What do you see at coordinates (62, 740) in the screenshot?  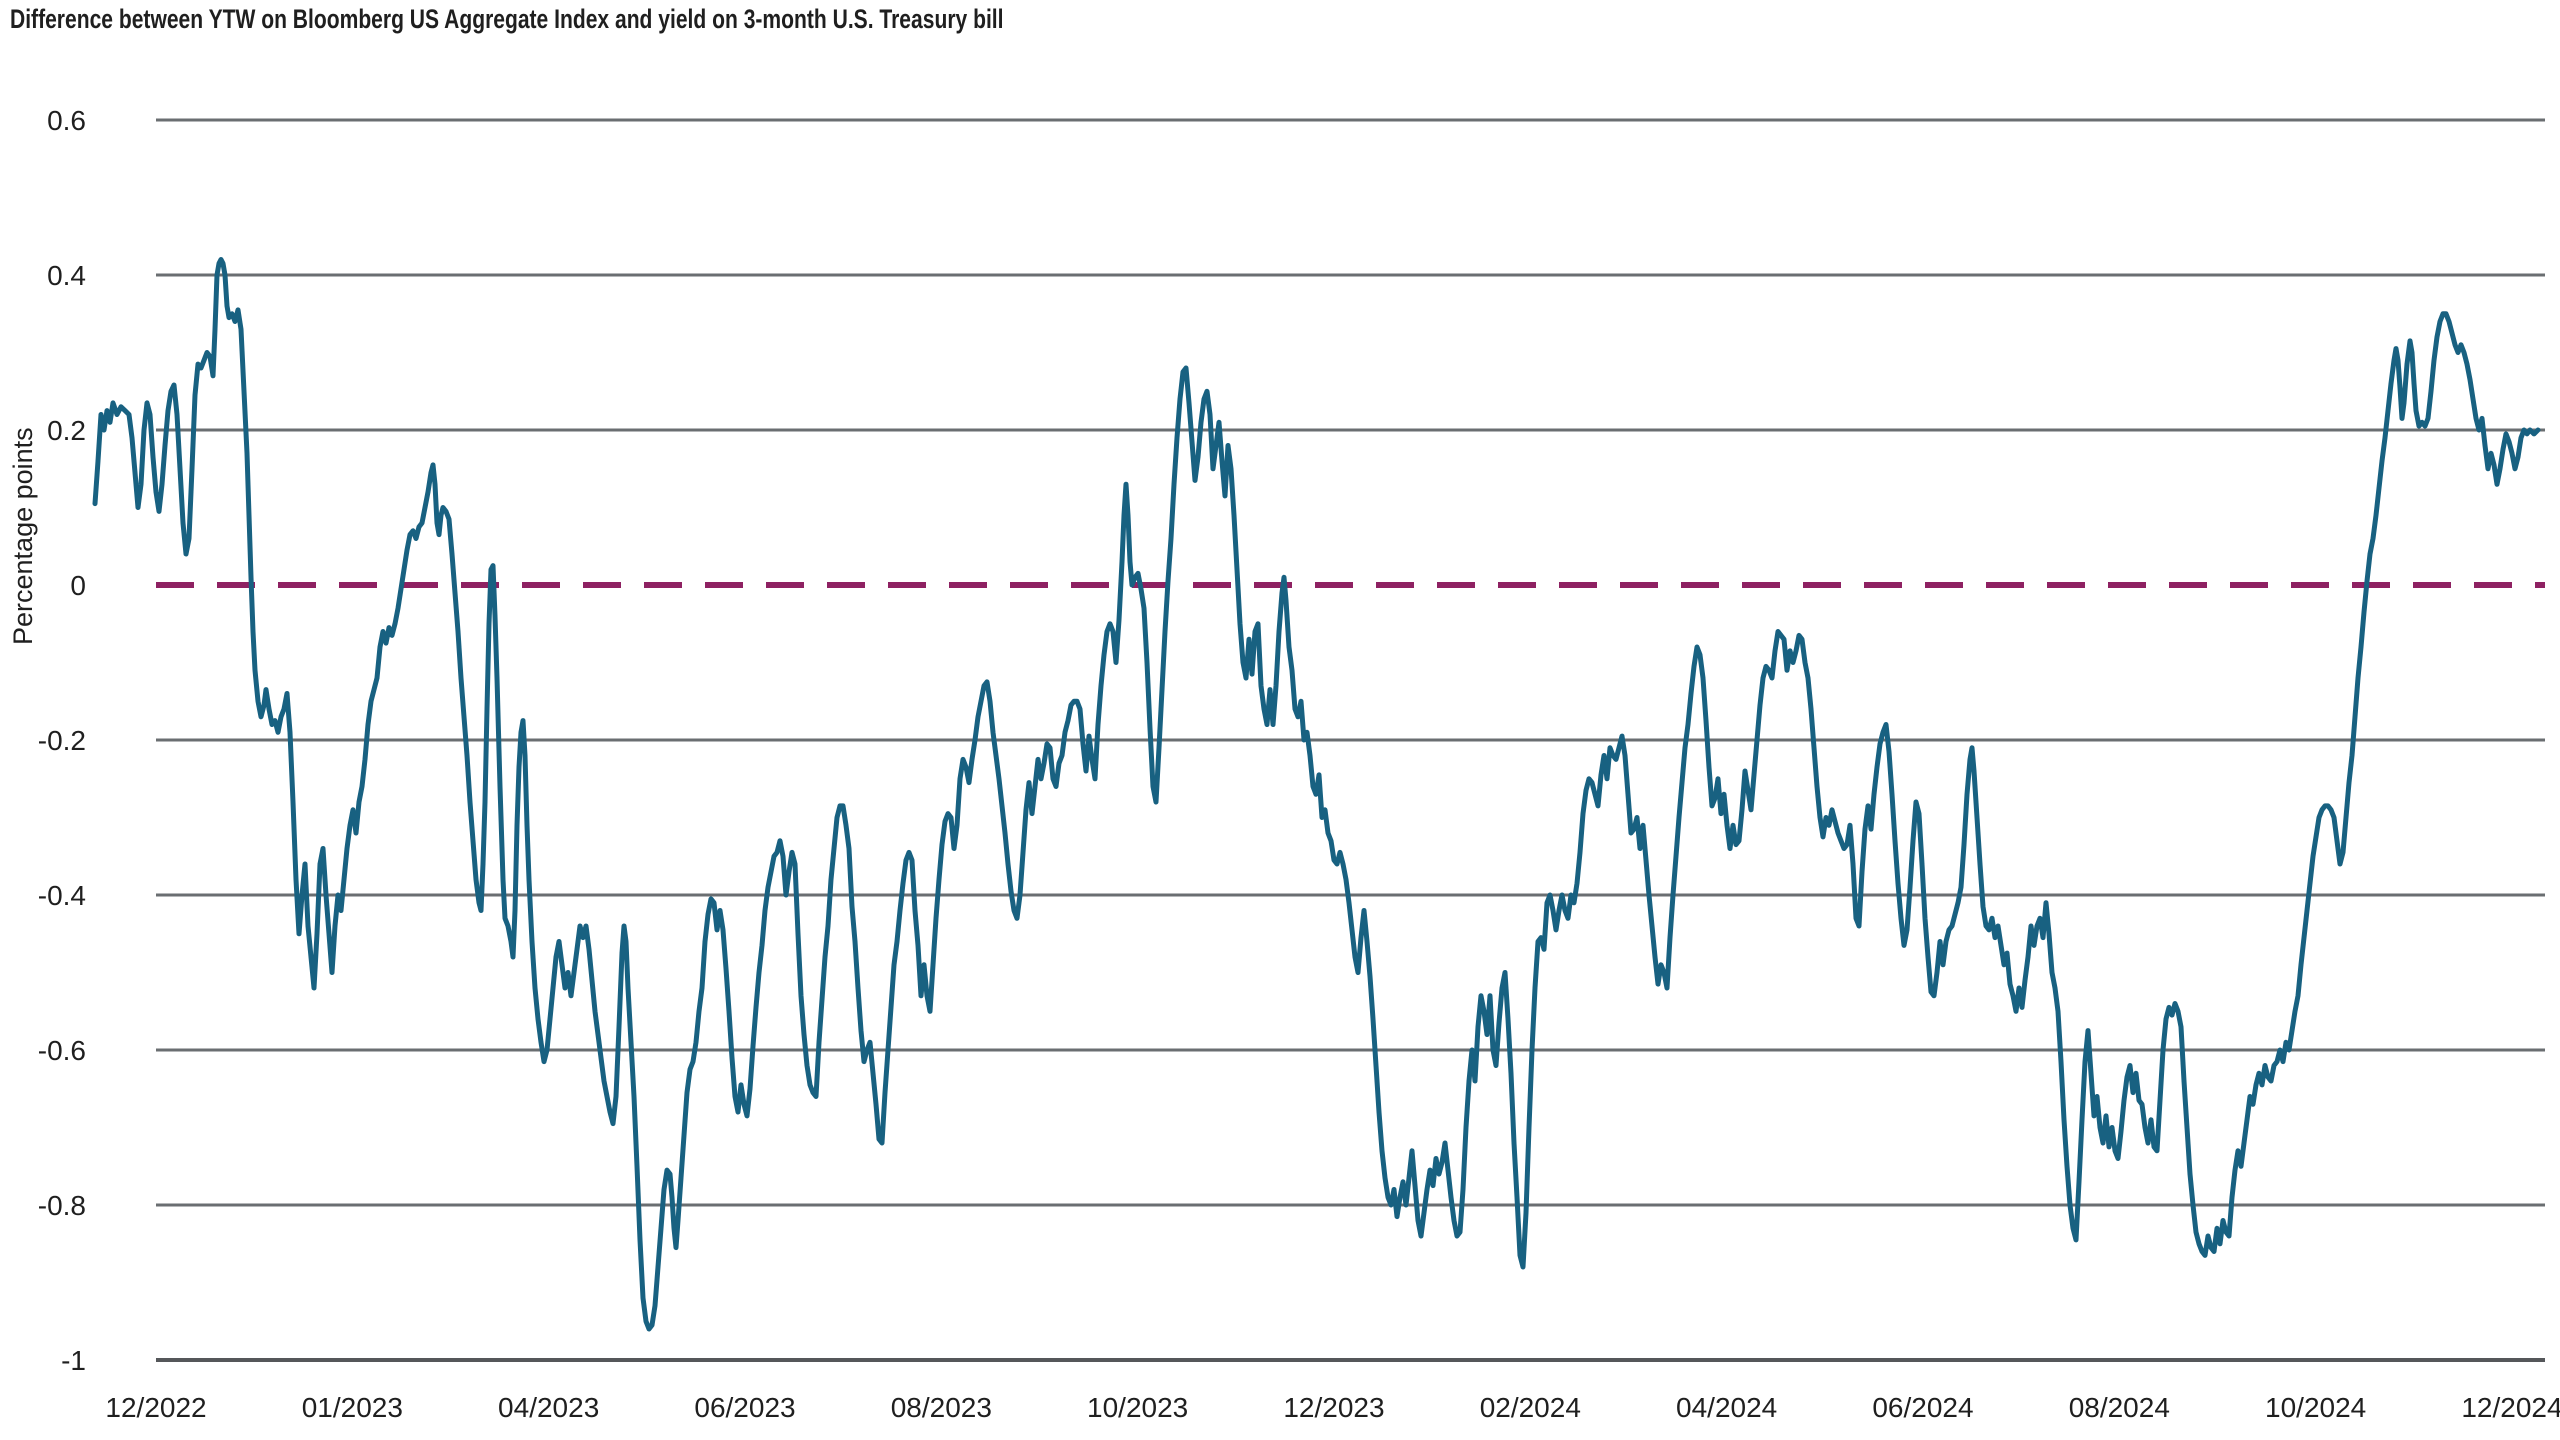 I see `y-tick-label: -0.2` at bounding box center [62, 740].